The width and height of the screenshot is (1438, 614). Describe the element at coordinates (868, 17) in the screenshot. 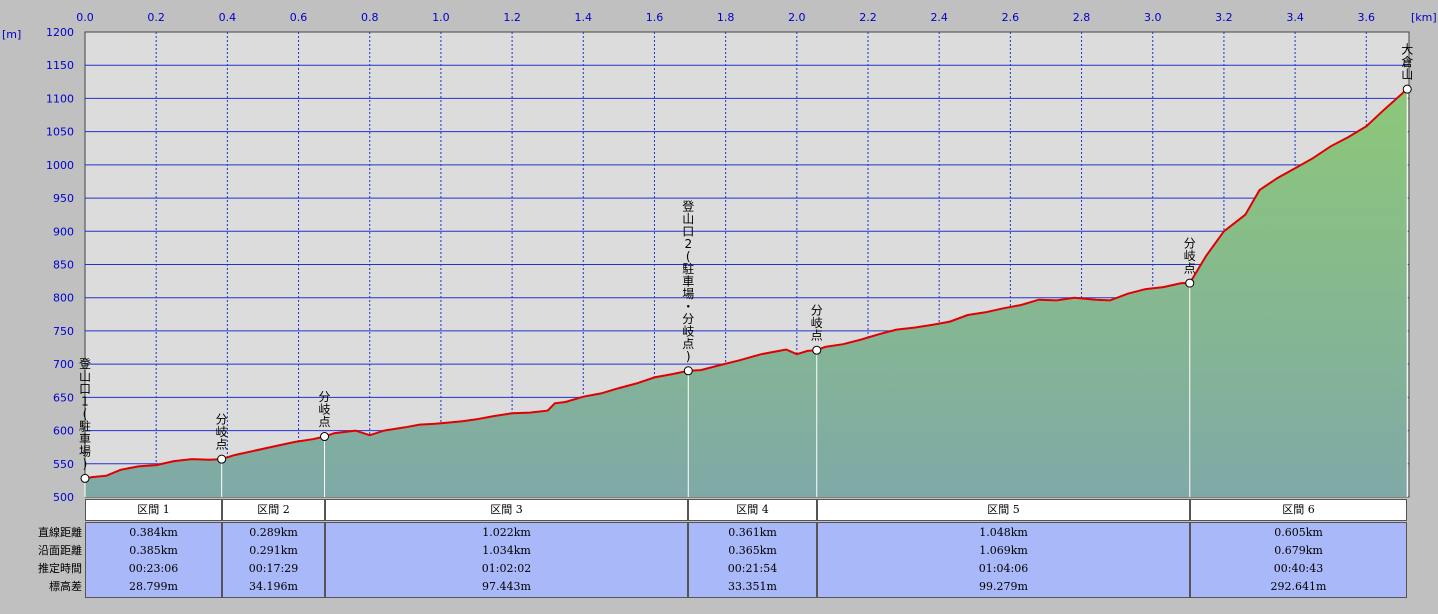

I see `x-tick-label: 2.2` at that location.